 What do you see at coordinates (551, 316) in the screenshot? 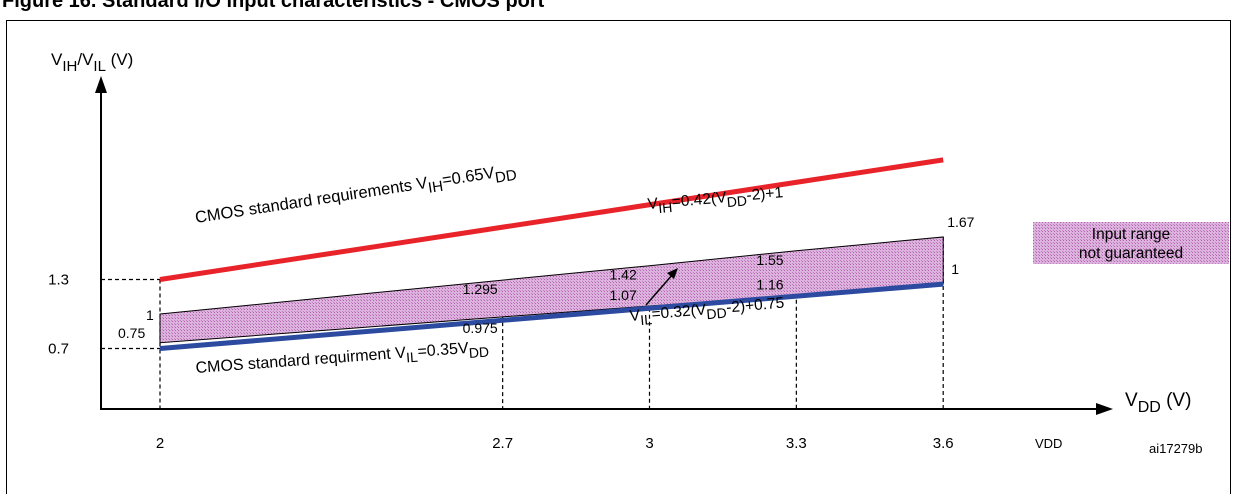
I see `vil-standard-line` at bounding box center [551, 316].